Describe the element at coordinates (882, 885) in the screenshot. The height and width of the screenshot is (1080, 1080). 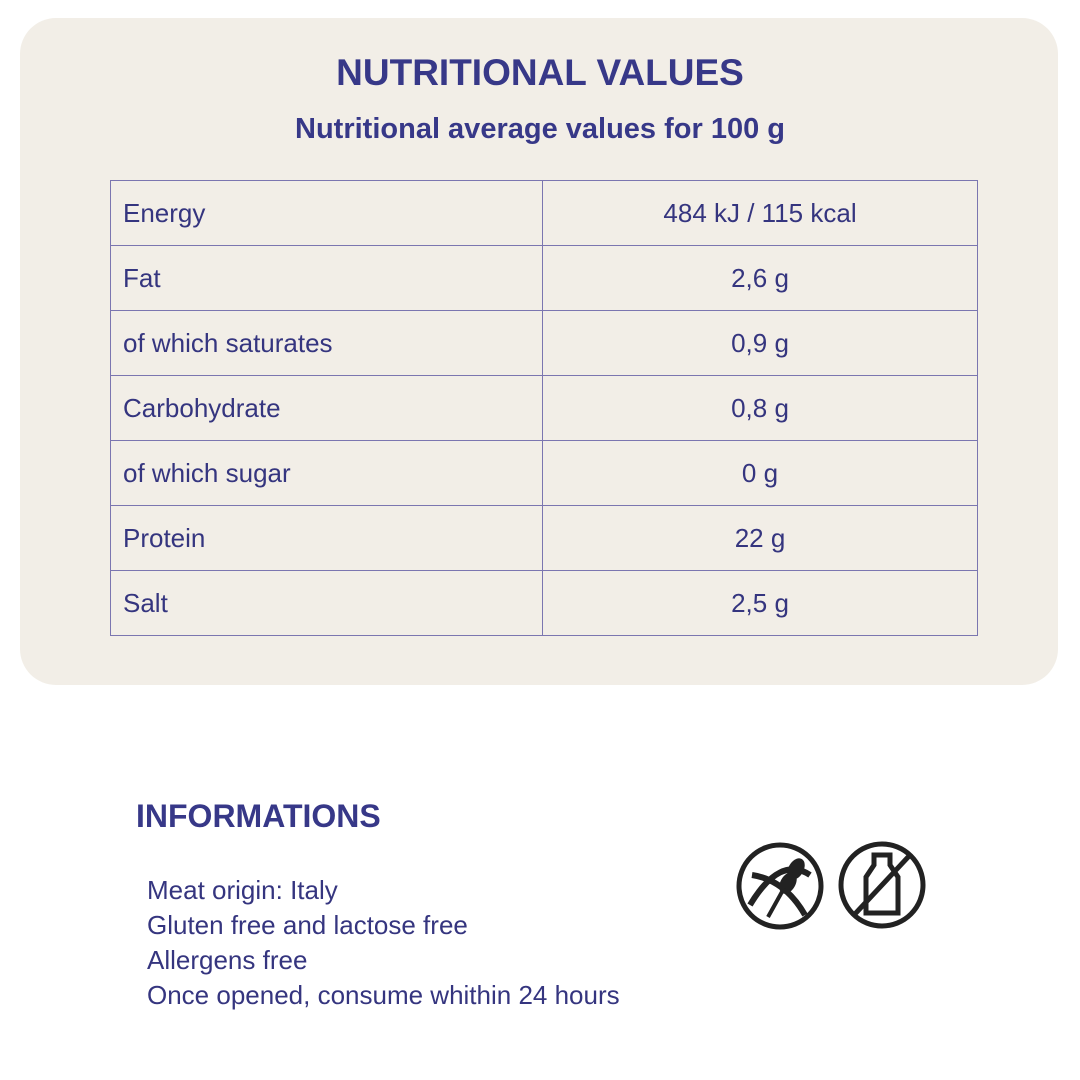
I see `lactose-free-icon` at that location.